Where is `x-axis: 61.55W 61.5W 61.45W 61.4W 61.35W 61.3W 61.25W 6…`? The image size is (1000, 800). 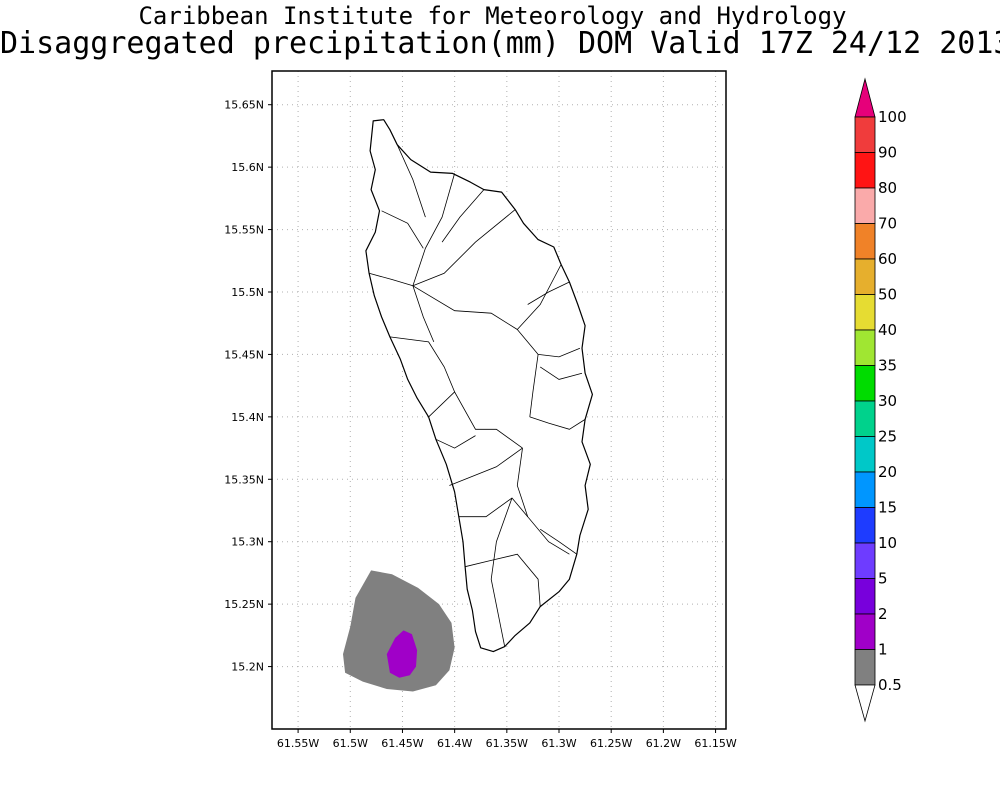
x-axis: 61.55W 61.5W 61.45W 61.4W 61.35W 61.3W 61.25W 6… is located at coordinates (507, 739).